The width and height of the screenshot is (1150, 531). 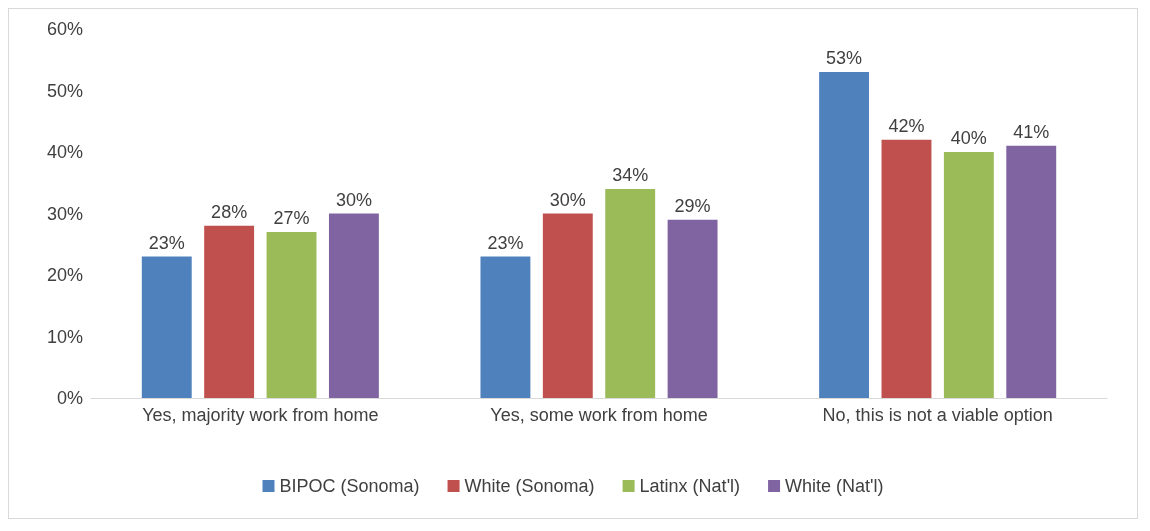 What do you see at coordinates (690, 486) in the screenshot?
I see `legend-label: Latinx (Nat'l)` at bounding box center [690, 486].